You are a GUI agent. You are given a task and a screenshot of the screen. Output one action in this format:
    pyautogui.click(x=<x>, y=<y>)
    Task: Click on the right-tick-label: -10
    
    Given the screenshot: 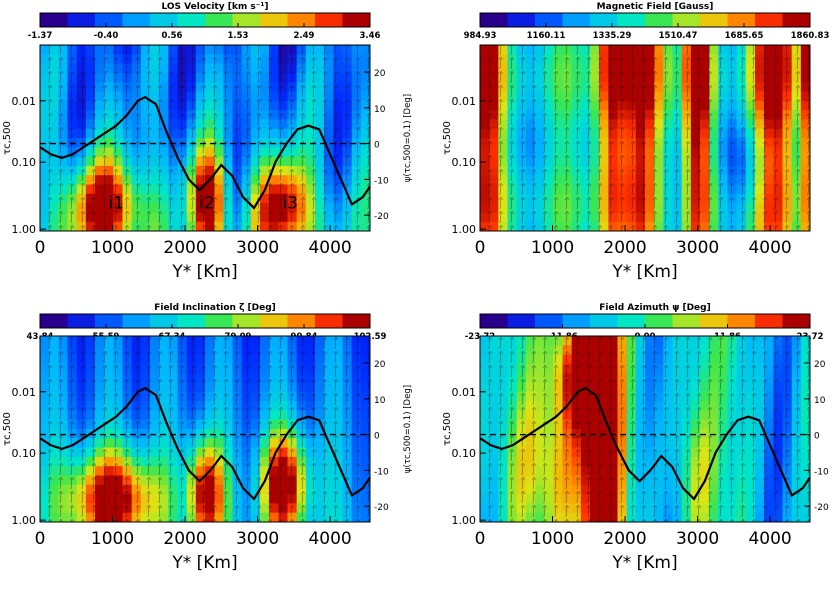 What is the action you would take?
    pyautogui.click(x=381, y=472)
    